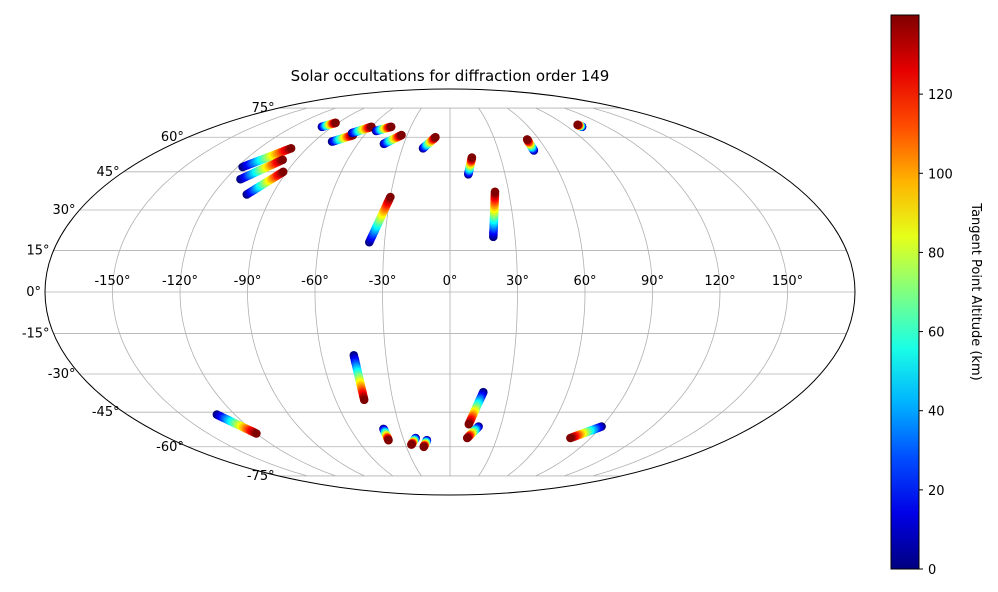 The height and width of the screenshot is (592, 998). I want to click on x-tick-label: 30°, so click(517, 281).